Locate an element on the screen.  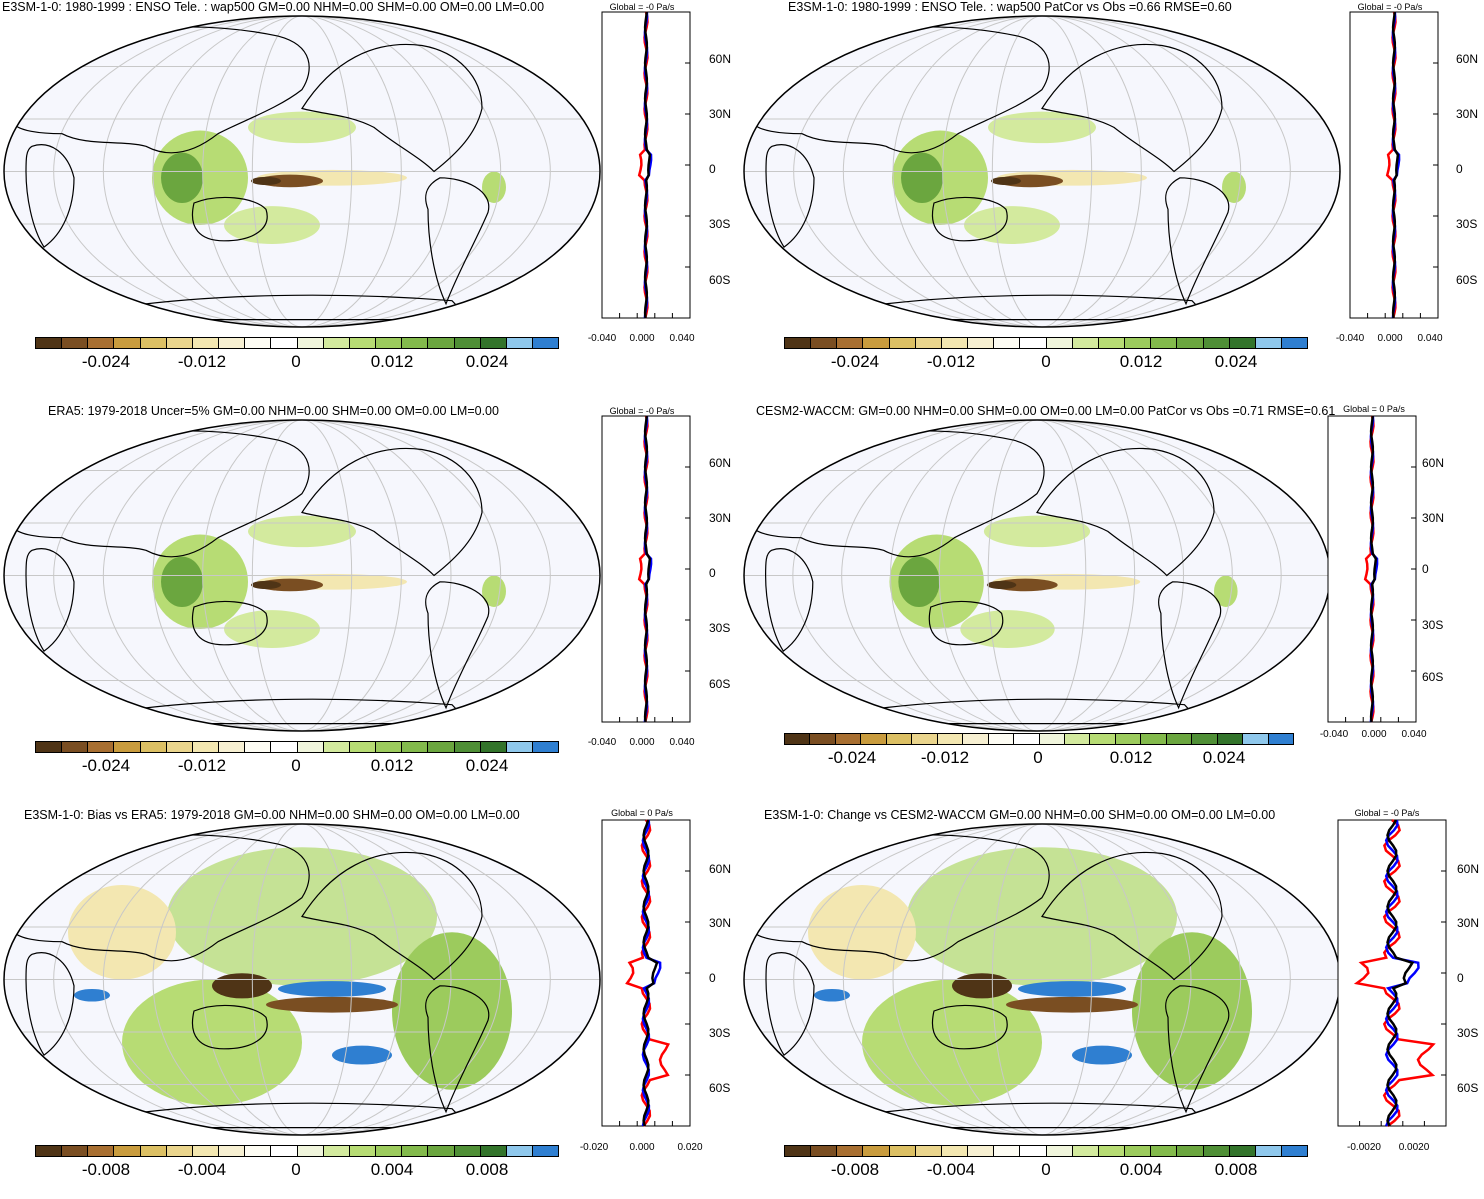
colorbar-label: -0.012 is located at coordinates (202, 361).